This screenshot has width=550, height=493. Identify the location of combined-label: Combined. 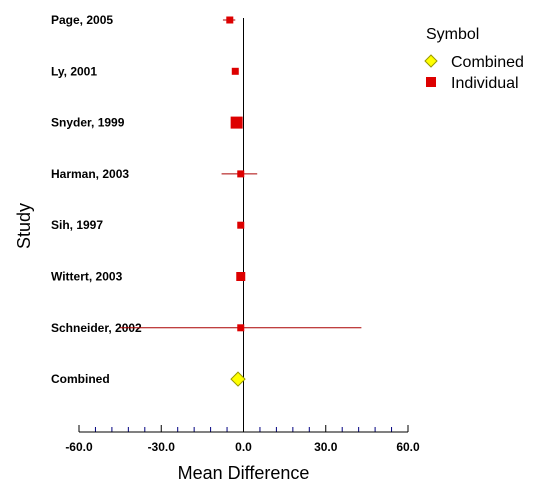
(80, 379).